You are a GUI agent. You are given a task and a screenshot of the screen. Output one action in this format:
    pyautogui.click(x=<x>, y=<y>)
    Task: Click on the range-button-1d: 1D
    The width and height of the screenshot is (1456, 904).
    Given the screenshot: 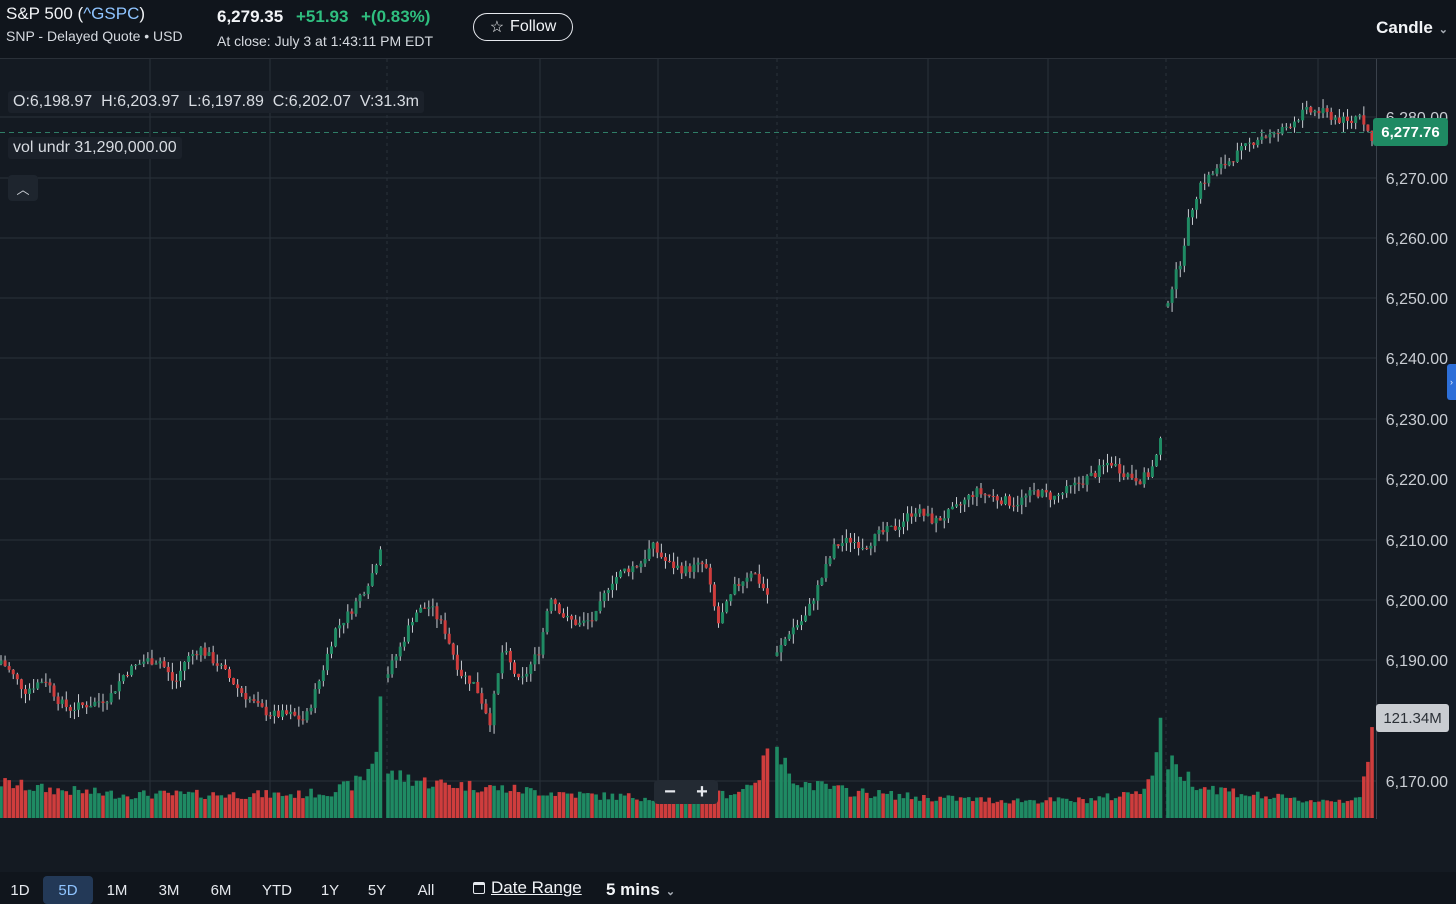 What is the action you would take?
    pyautogui.click(x=20, y=890)
    